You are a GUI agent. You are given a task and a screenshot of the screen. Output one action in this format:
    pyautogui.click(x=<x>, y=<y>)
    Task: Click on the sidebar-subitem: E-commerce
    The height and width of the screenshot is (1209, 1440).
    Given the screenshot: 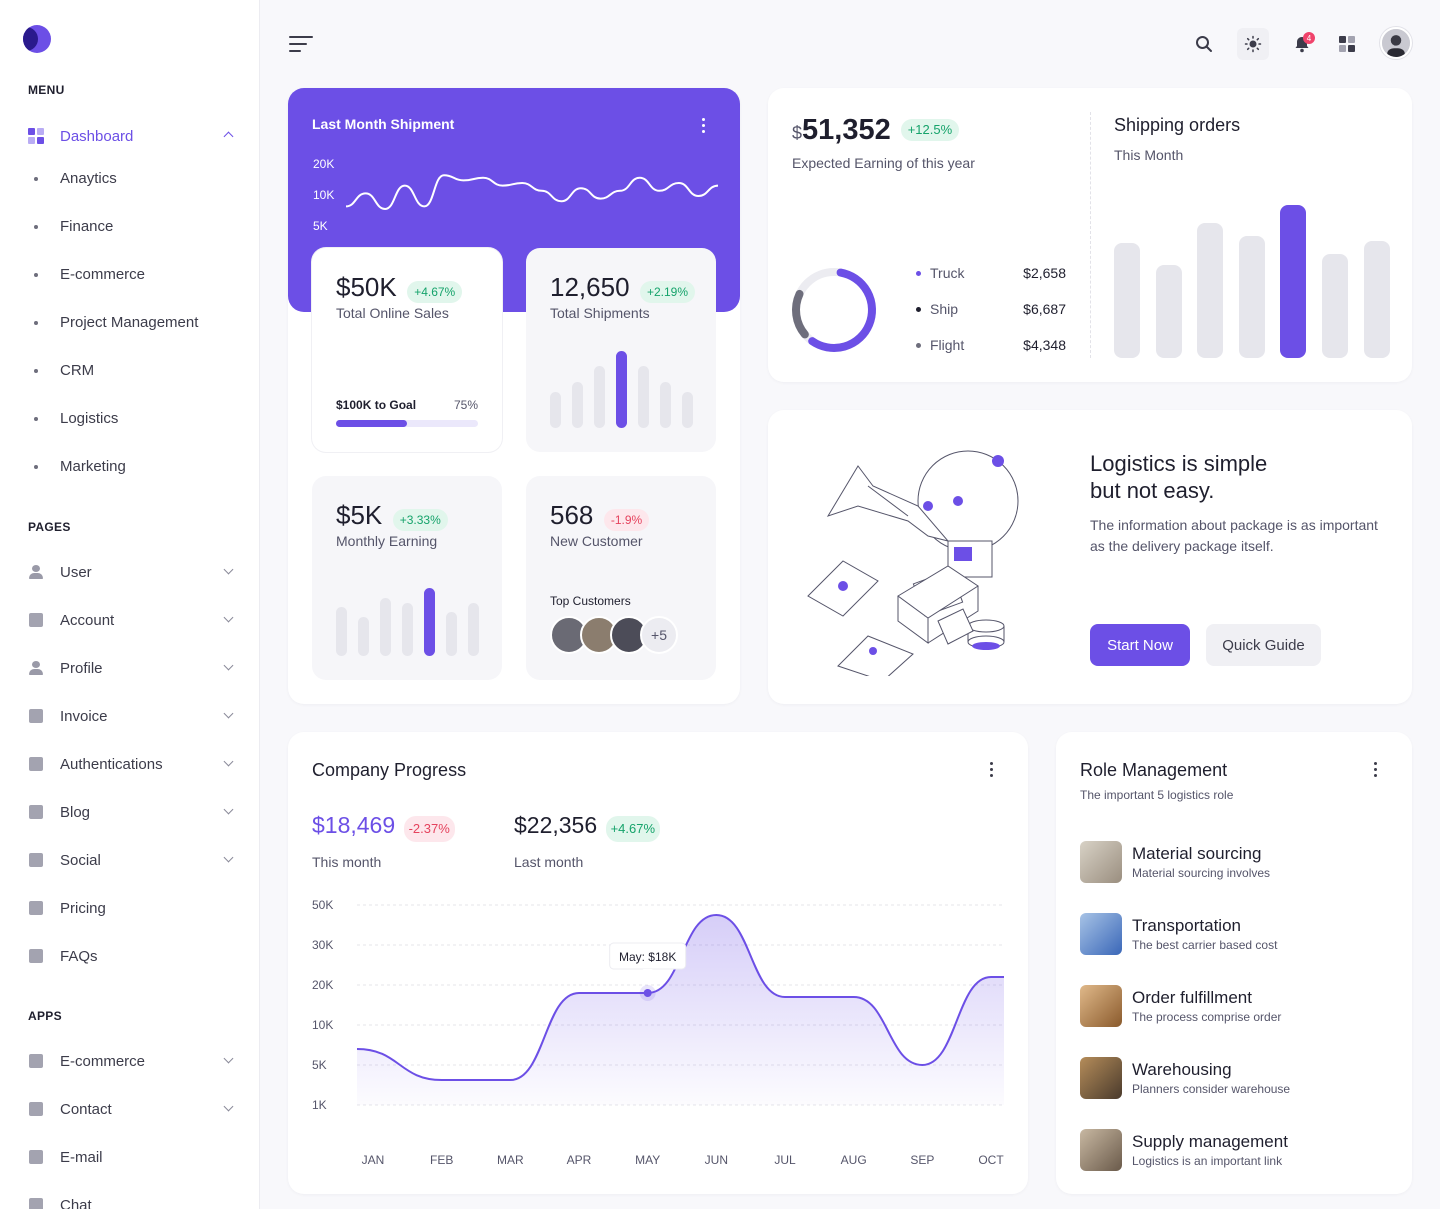 What is the action you would take?
    pyautogui.click(x=89, y=274)
    